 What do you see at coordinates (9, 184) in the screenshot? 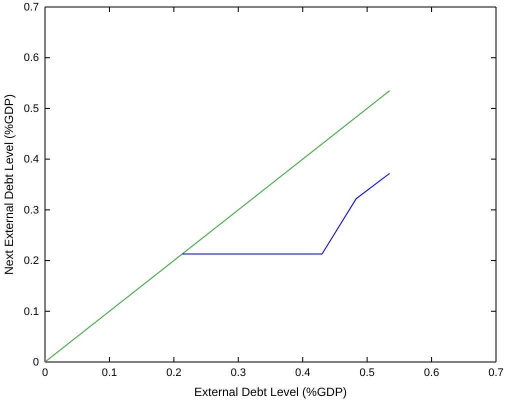
I see `y-axis-title: Next External Debt Level (%GDP)` at bounding box center [9, 184].